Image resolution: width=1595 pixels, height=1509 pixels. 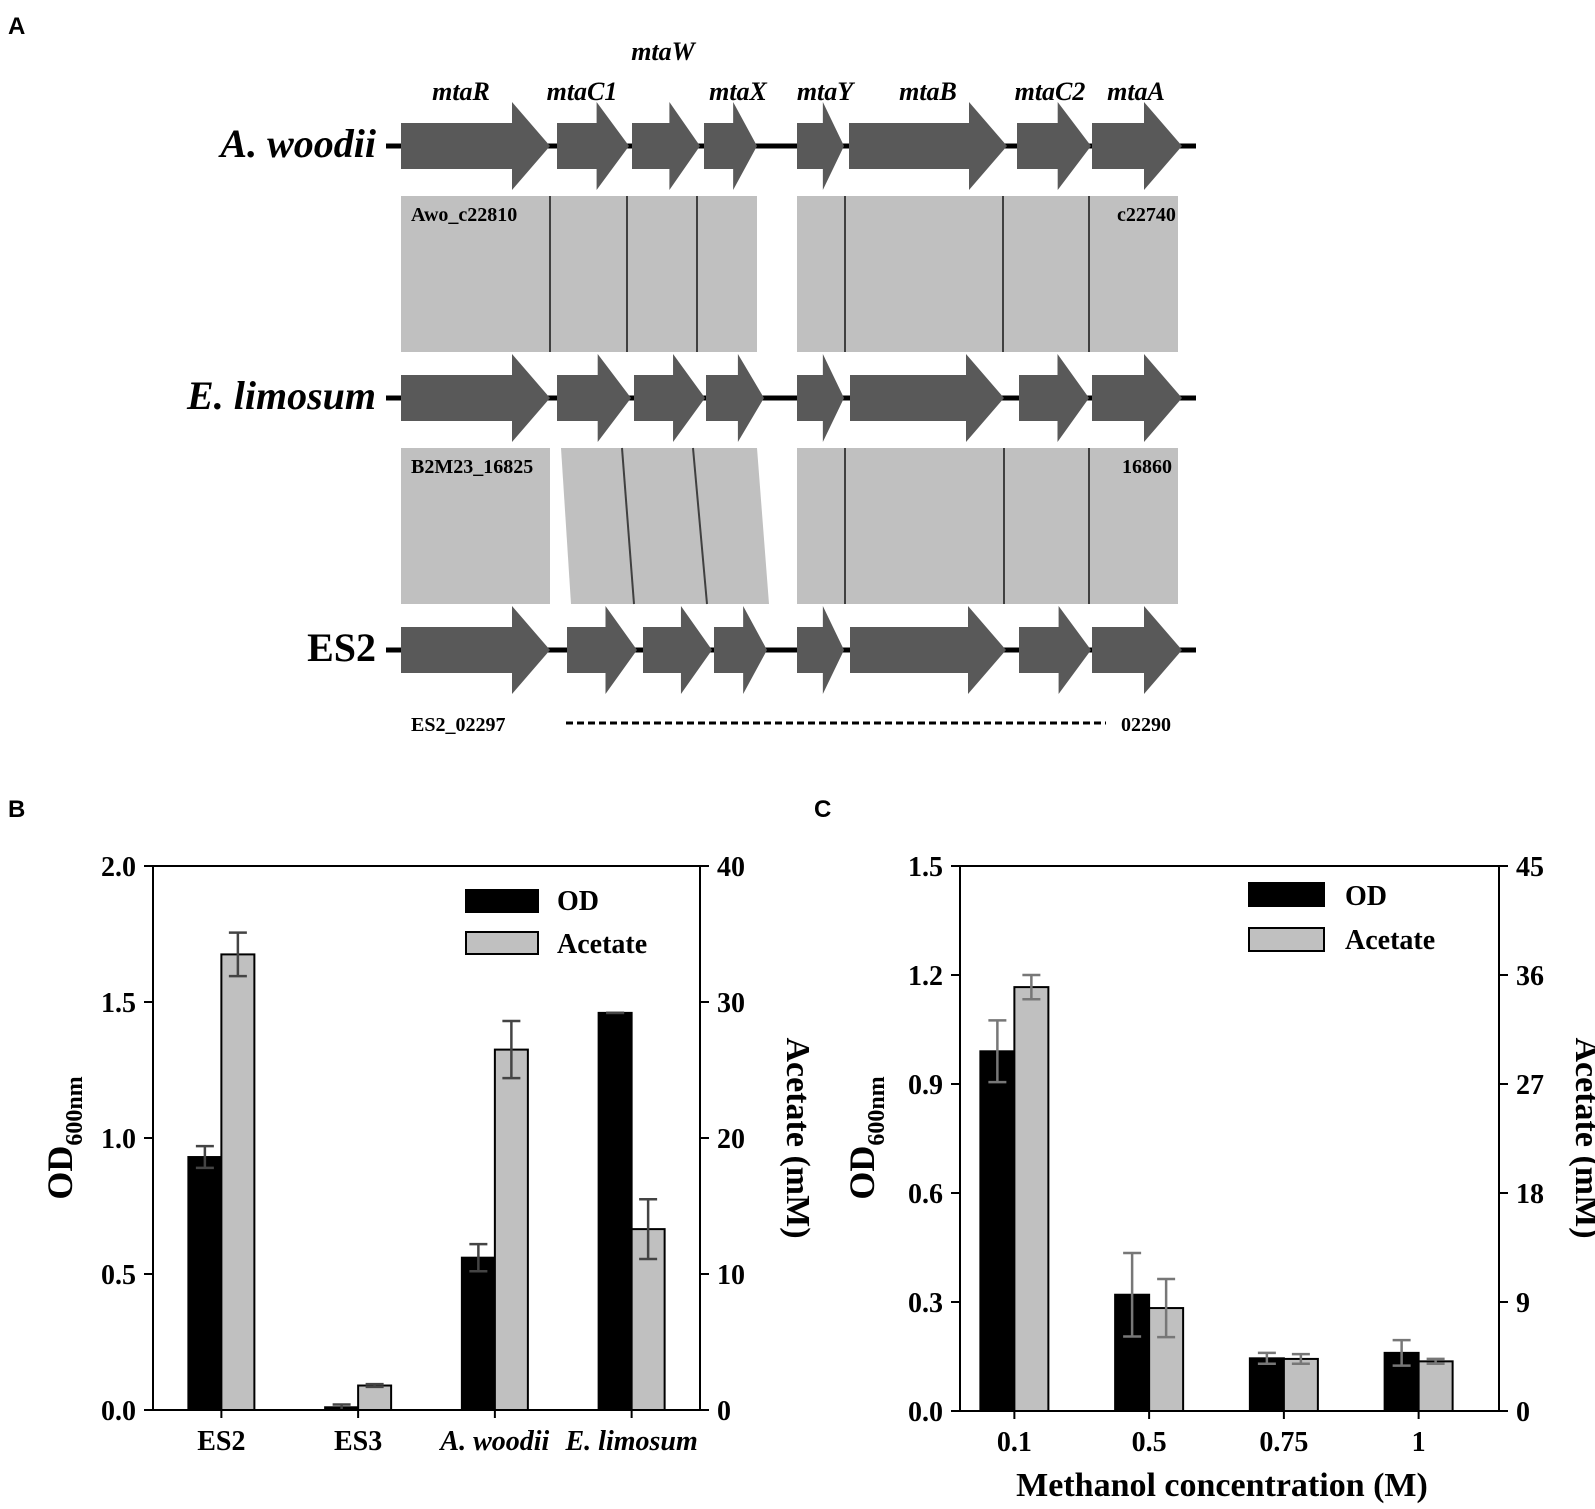 What do you see at coordinates (16, 809) in the screenshot?
I see `panel-letter-b: B` at bounding box center [16, 809].